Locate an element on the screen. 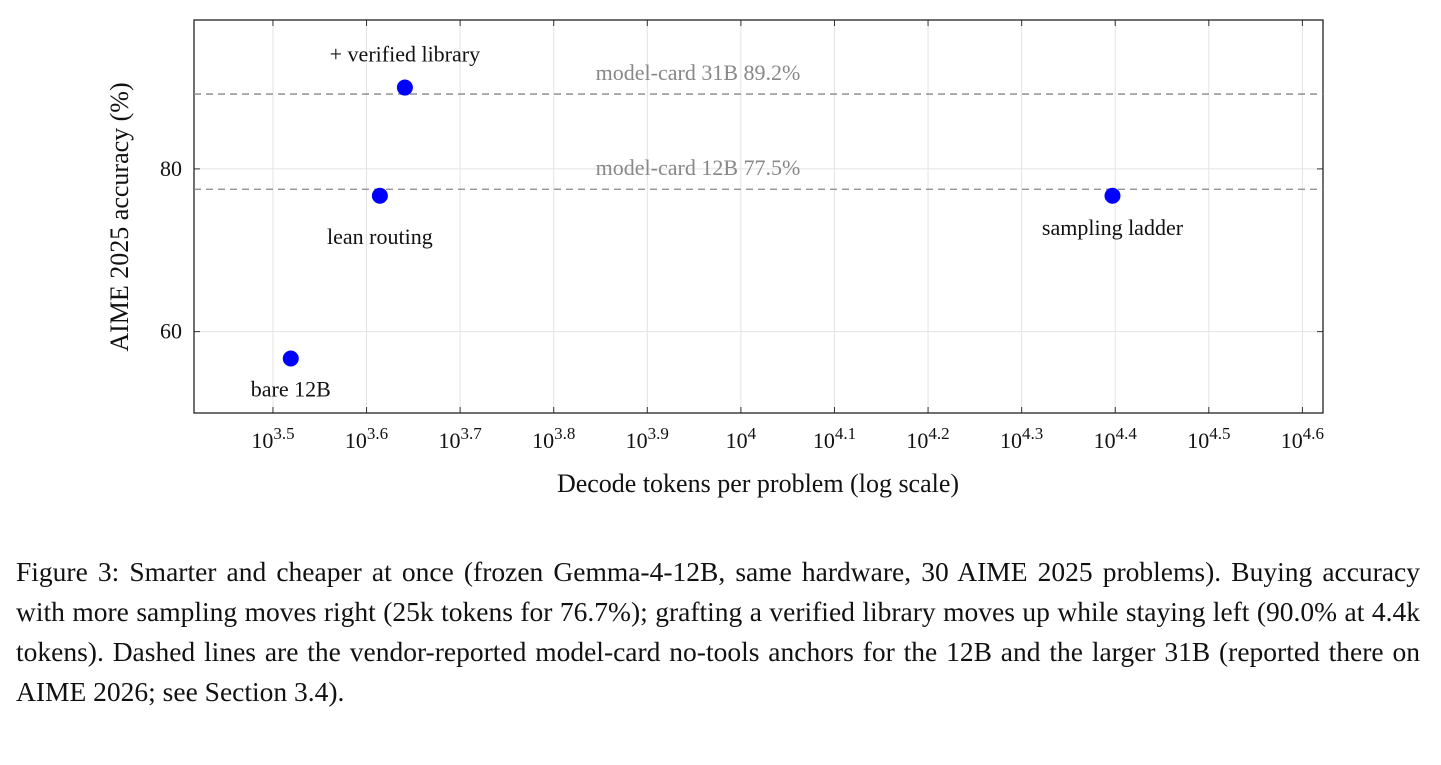 This screenshot has width=1441, height=765. x-tick-label: 104.4 is located at coordinates (1116, 438).